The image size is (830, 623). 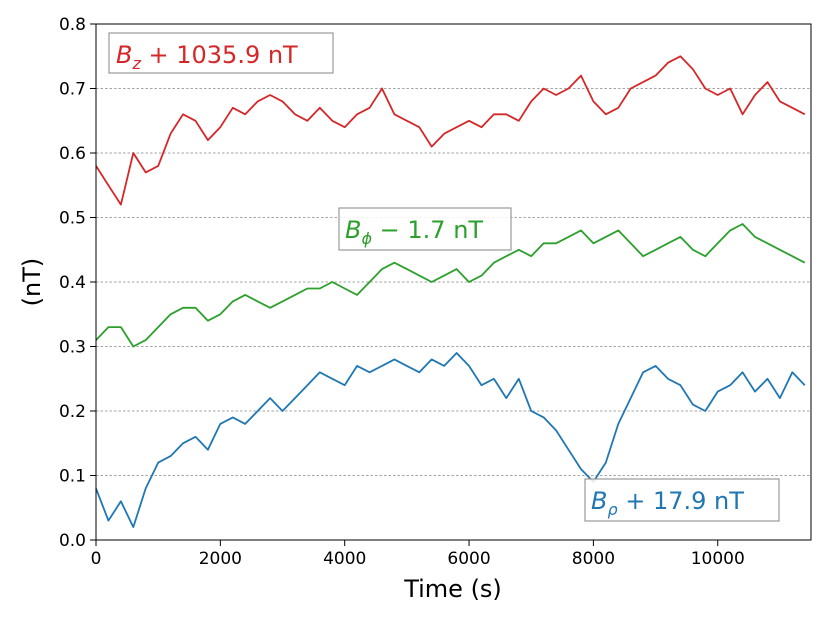 I want to click on x-tick-label: 10000, so click(x=718, y=559).